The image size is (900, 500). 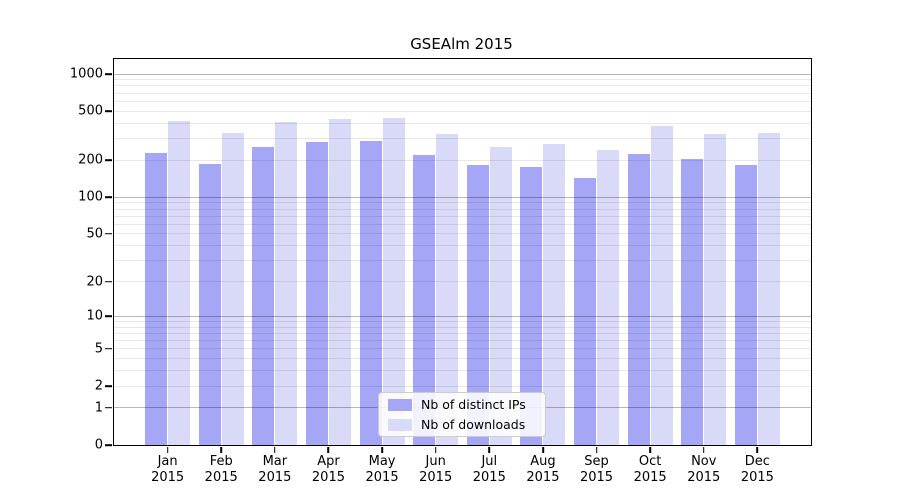 What do you see at coordinates (90, 160) in the screenshot?
I see `y-tick-label-200: 200` at bounding box center [90, 160].